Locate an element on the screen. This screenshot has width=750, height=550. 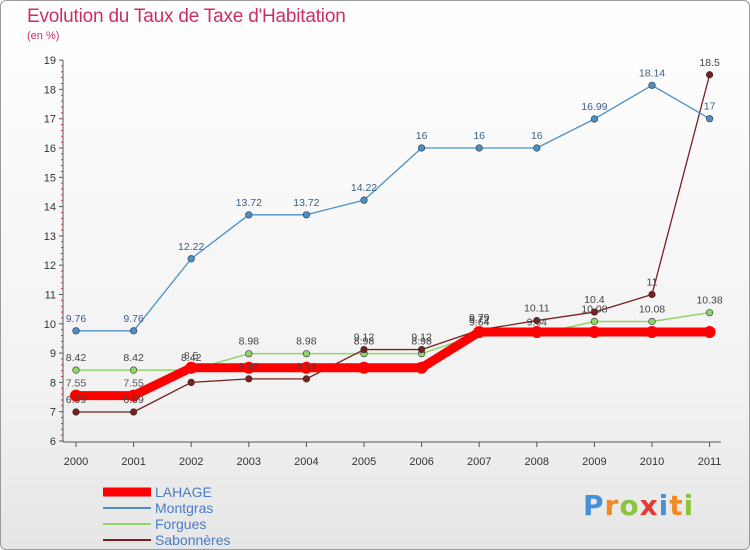
logo-letter: o is located at coordinates (629, 505).